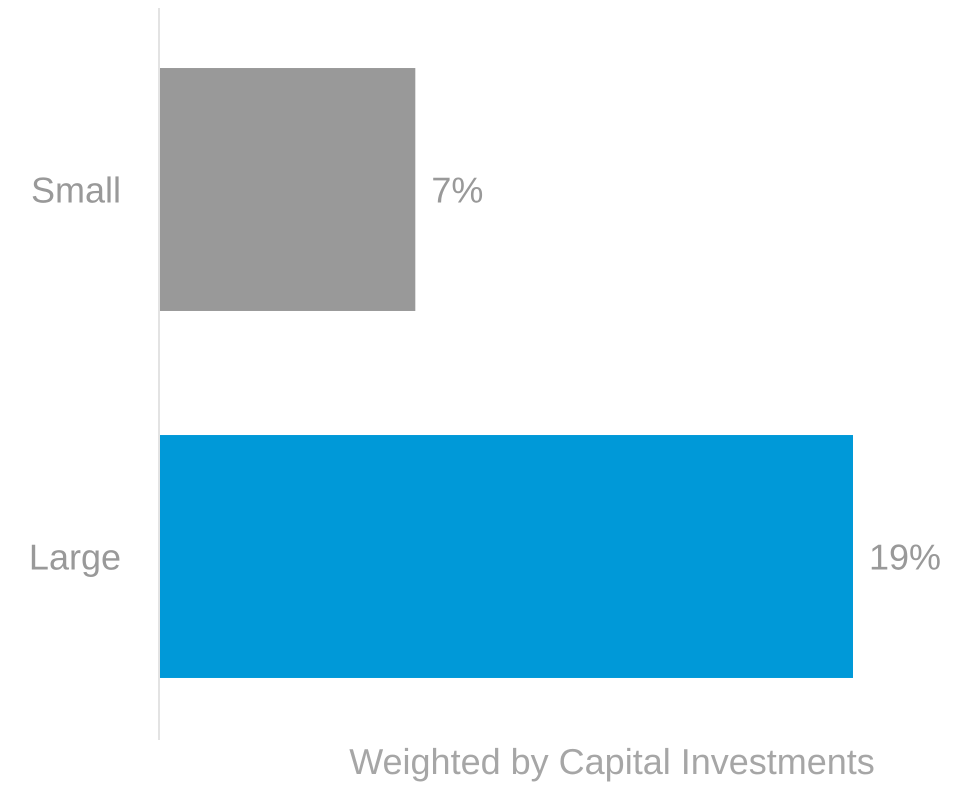 The height and width of the screenshot is (785, 964). I want to click on data-label: 7%, so click(457, 189).